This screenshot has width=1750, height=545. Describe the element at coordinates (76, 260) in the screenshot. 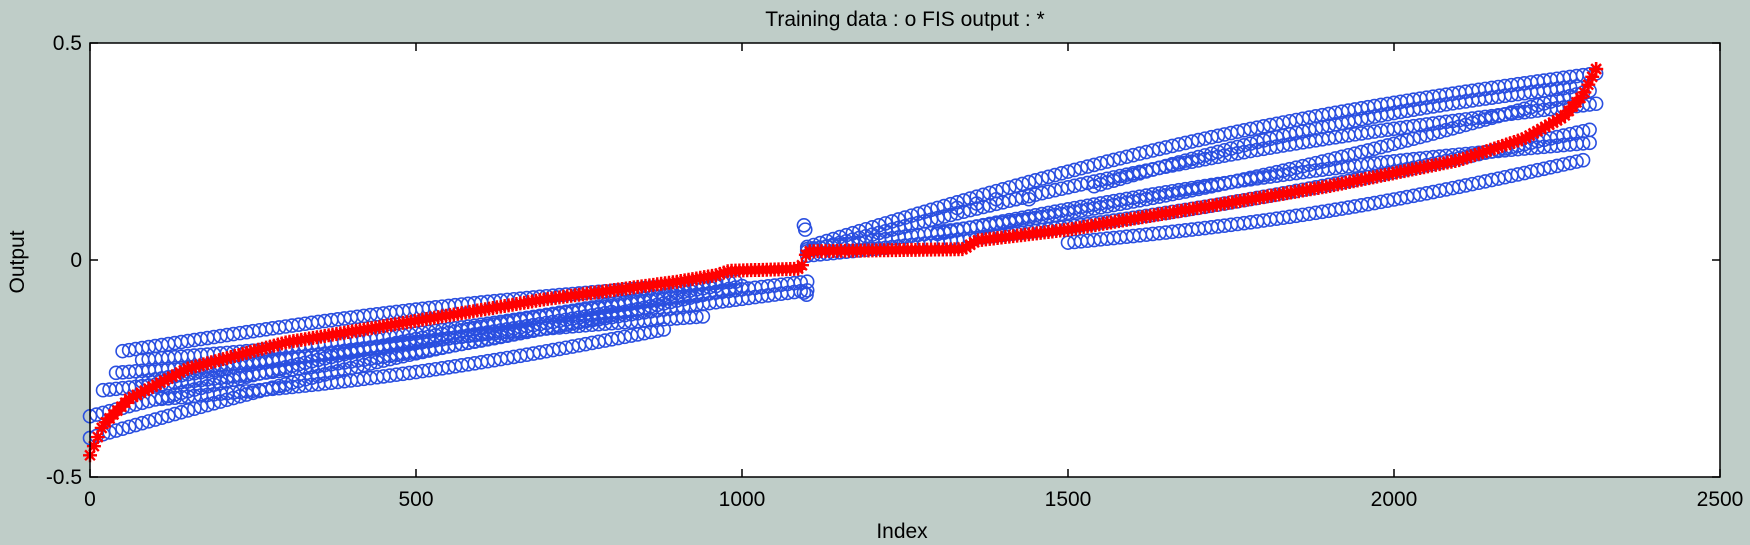

I see `y-tick-label: 0` at that location.